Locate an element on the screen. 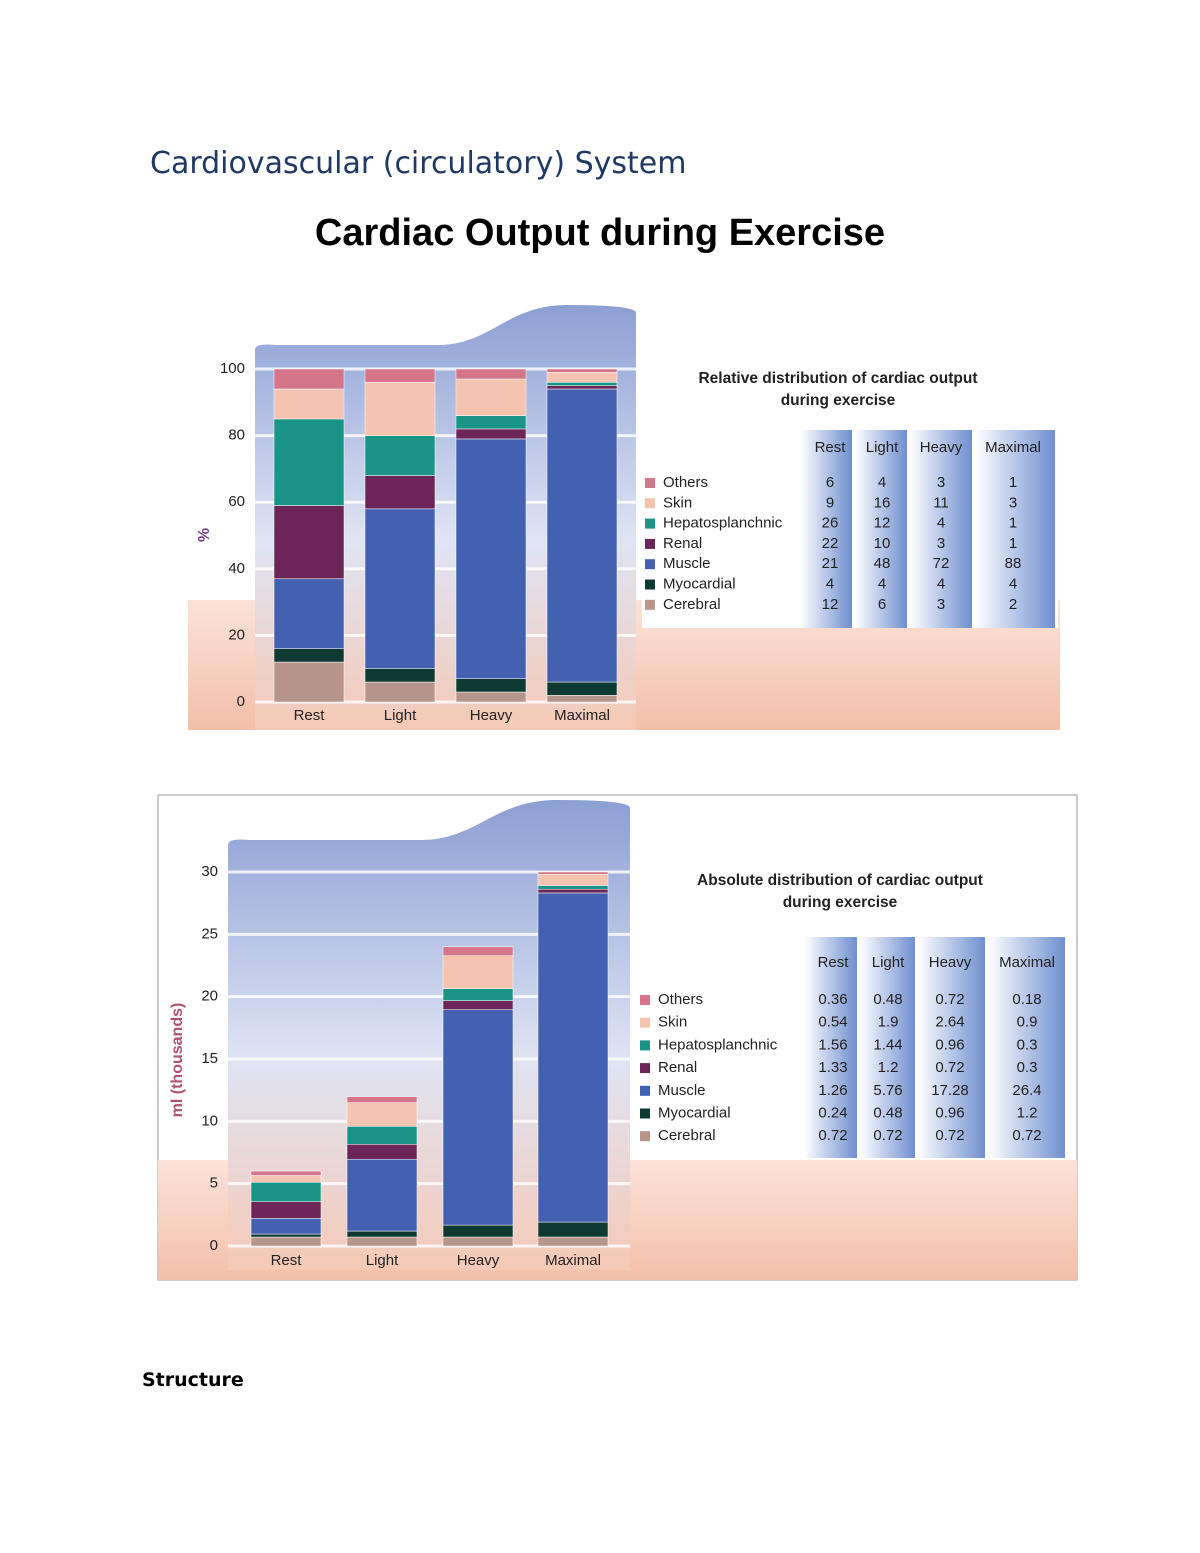 This screenshot has height=1553, width=1200. x-tick-label: Maximal is located at coordinates (573, 1260).